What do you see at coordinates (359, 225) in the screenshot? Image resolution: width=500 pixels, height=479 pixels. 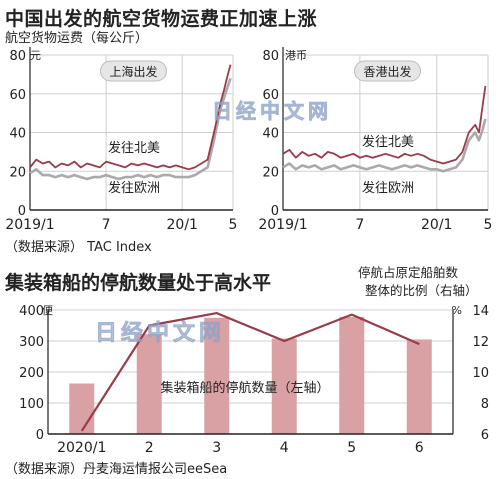 I see `hongkong-xtick-label: 7` at bounding box center [359, 225].